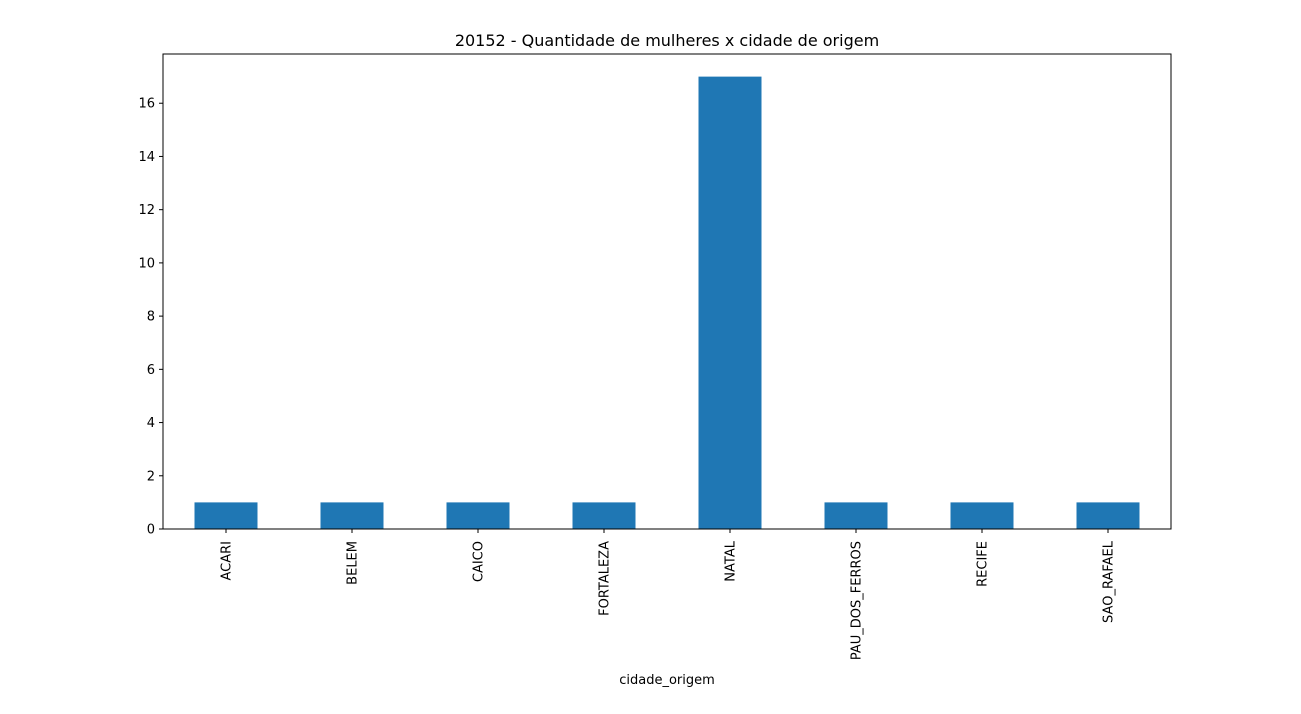 The width and height of the screenshot is (1301, 714). Describe the element at coordinates (151, 317) in the screenshot. I see `y-tick-label: 8` at that location.